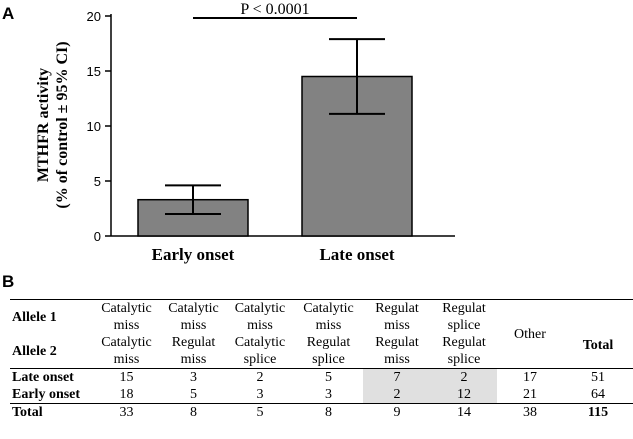 This screenshot has width=633, height=439. What do you see at coordinates (126, 412) in the screenshot?
I see `total-c1: 33` at bounding box center [126, 412].